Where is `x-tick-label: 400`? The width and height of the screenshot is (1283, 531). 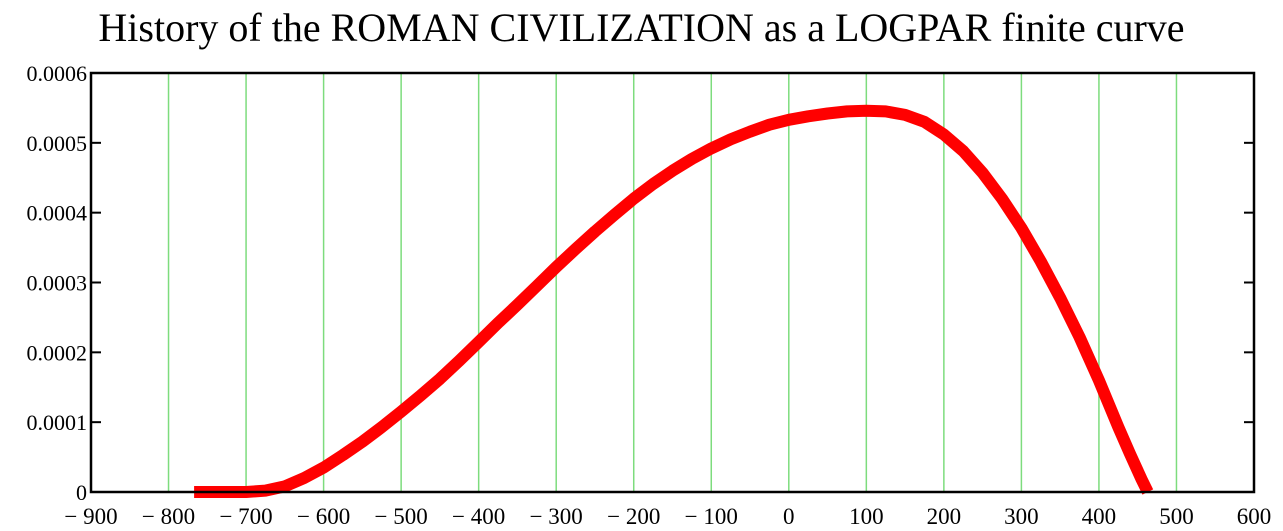
x-tick-label: 400 is located at coordinates (1099, 516).